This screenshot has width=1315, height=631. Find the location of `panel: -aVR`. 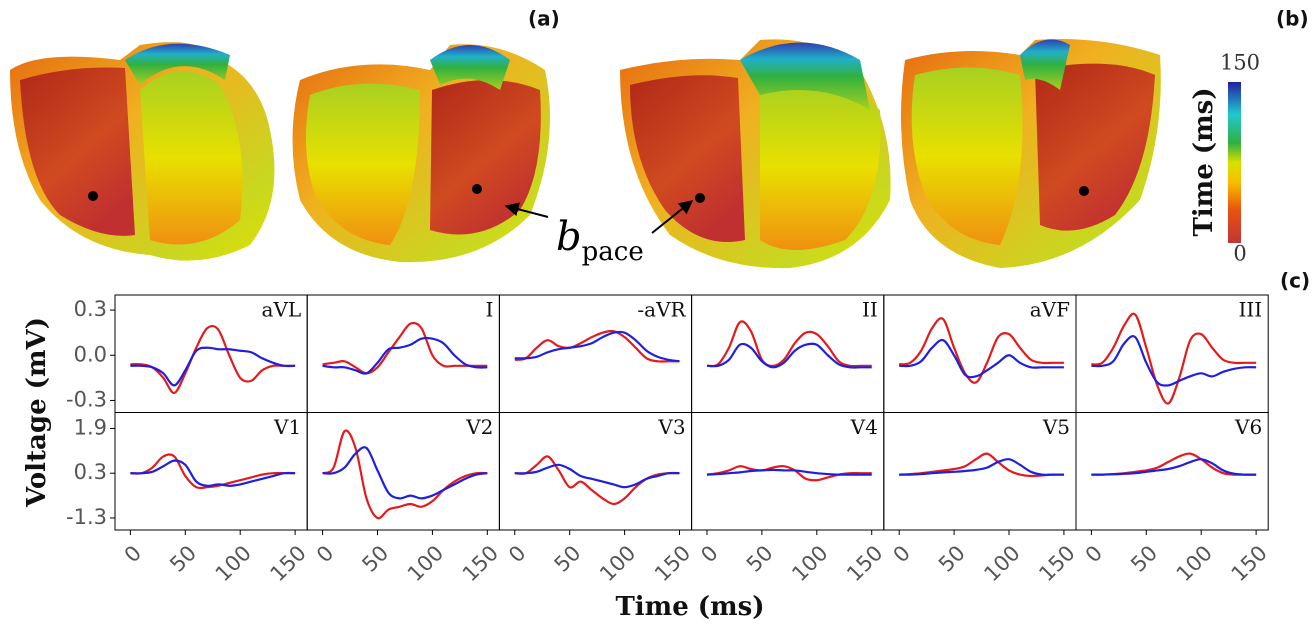

panel: -aVR is located at coordinates (595, 353).